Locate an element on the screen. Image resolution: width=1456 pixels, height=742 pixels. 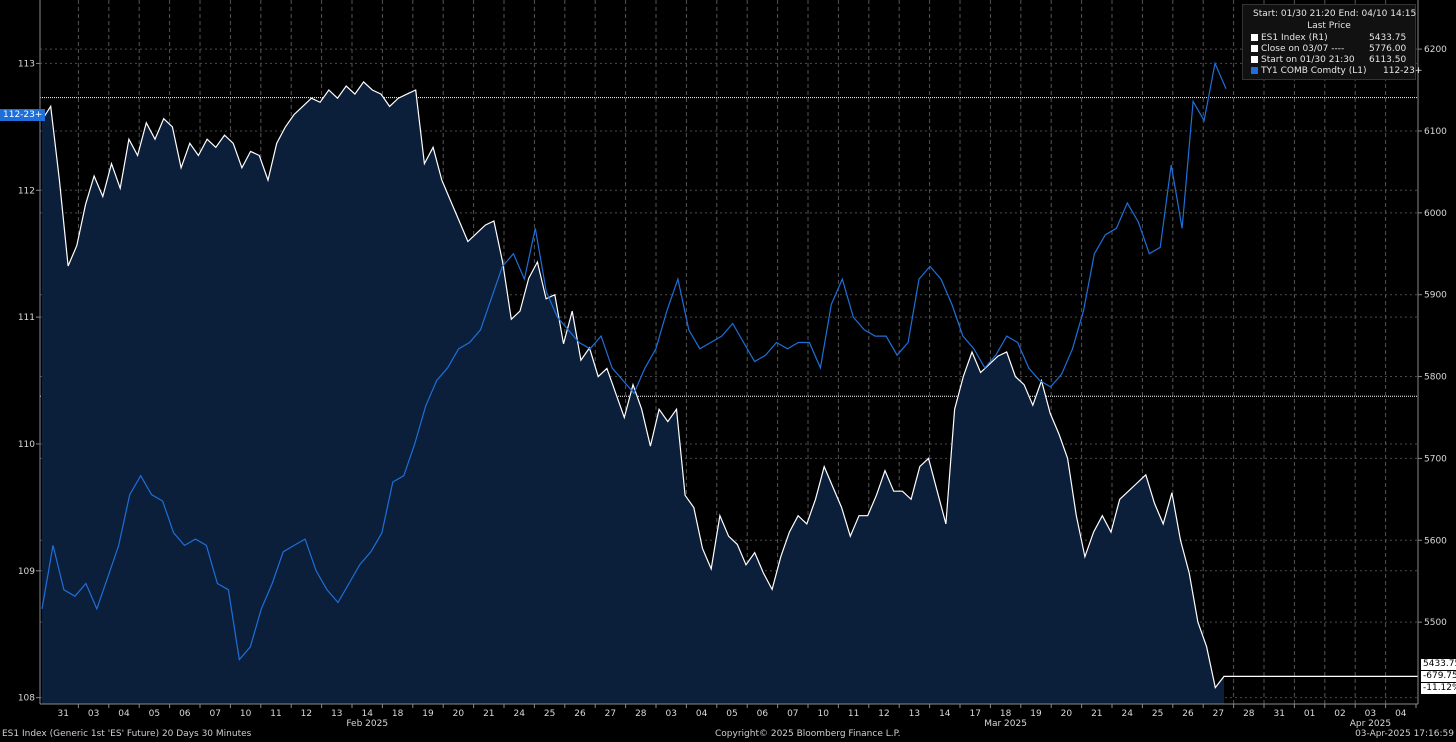
y-right-tick-label: 5900 is located at coordinates (1435, 296).